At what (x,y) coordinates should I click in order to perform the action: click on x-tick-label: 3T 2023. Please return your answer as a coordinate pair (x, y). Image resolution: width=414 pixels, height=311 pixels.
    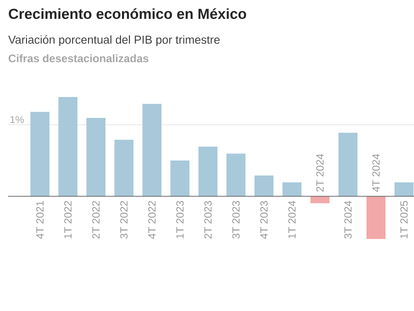
    Looking at the image, I should click on (236, 219).